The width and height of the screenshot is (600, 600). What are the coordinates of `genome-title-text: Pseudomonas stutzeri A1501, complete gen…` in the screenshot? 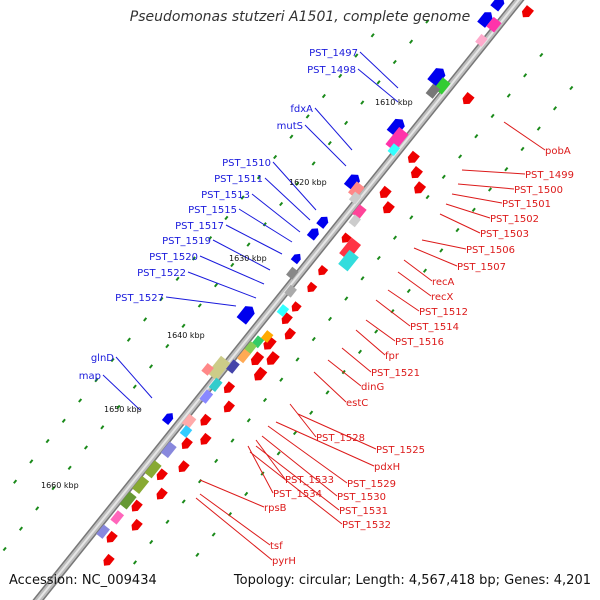 It's located at (300, 17).